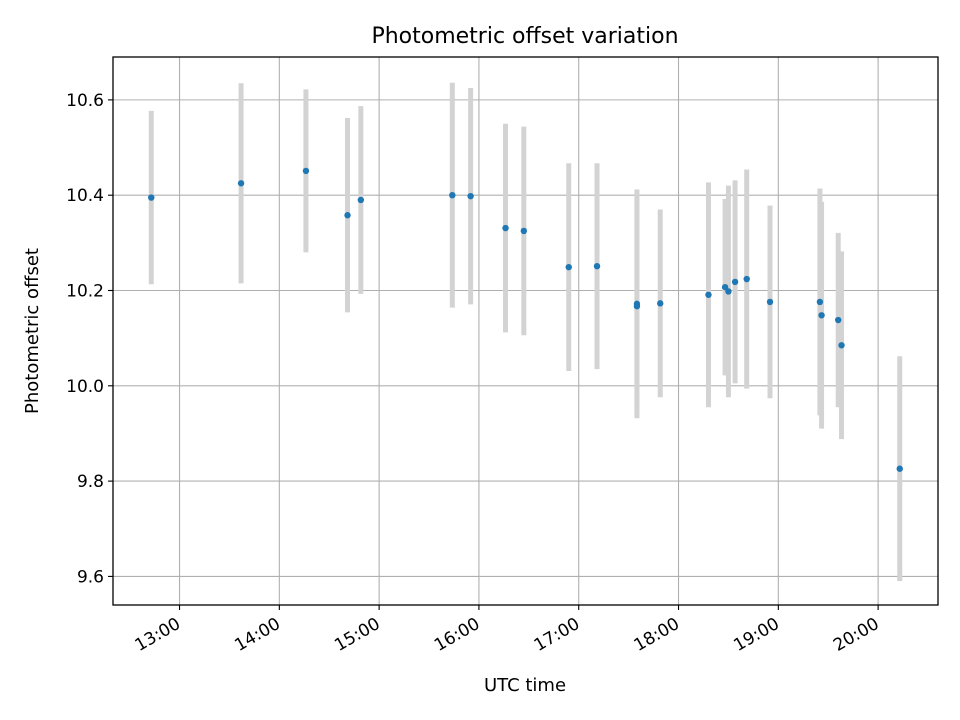  Describe the element at coordinates (357, 635) in the screenshot. I see `x-tick-label: 15:00` at that location.